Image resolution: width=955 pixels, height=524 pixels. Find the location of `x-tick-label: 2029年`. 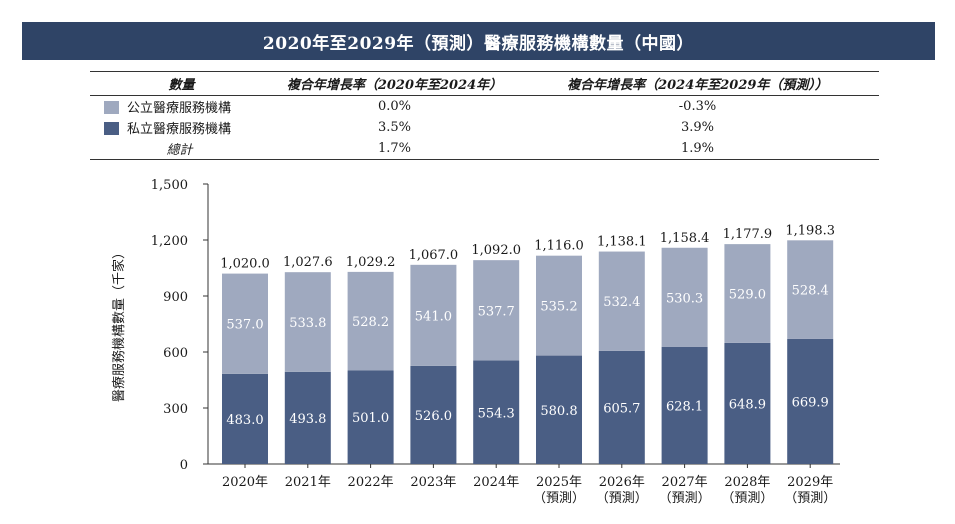

x-tick-label: 2029年 is located at coordinates (810, 482).